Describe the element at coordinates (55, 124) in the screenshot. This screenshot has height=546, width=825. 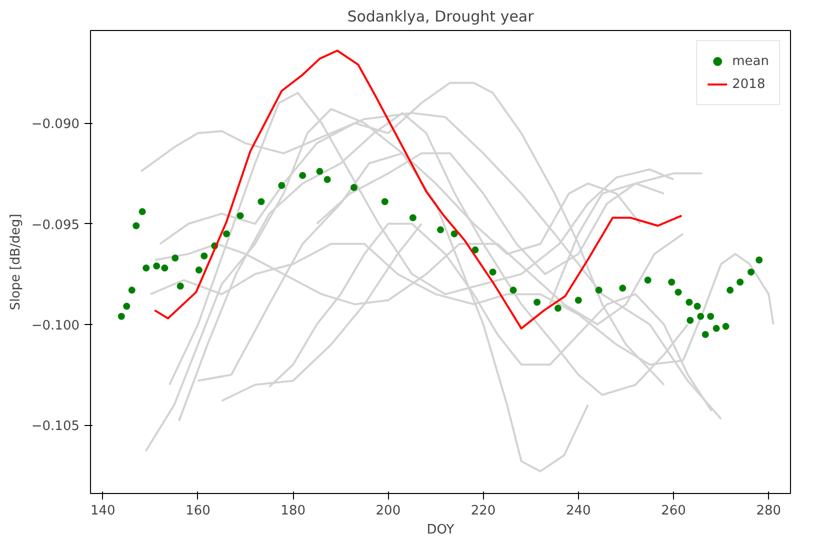
I see `y-tick-label: −0.090` at that location.